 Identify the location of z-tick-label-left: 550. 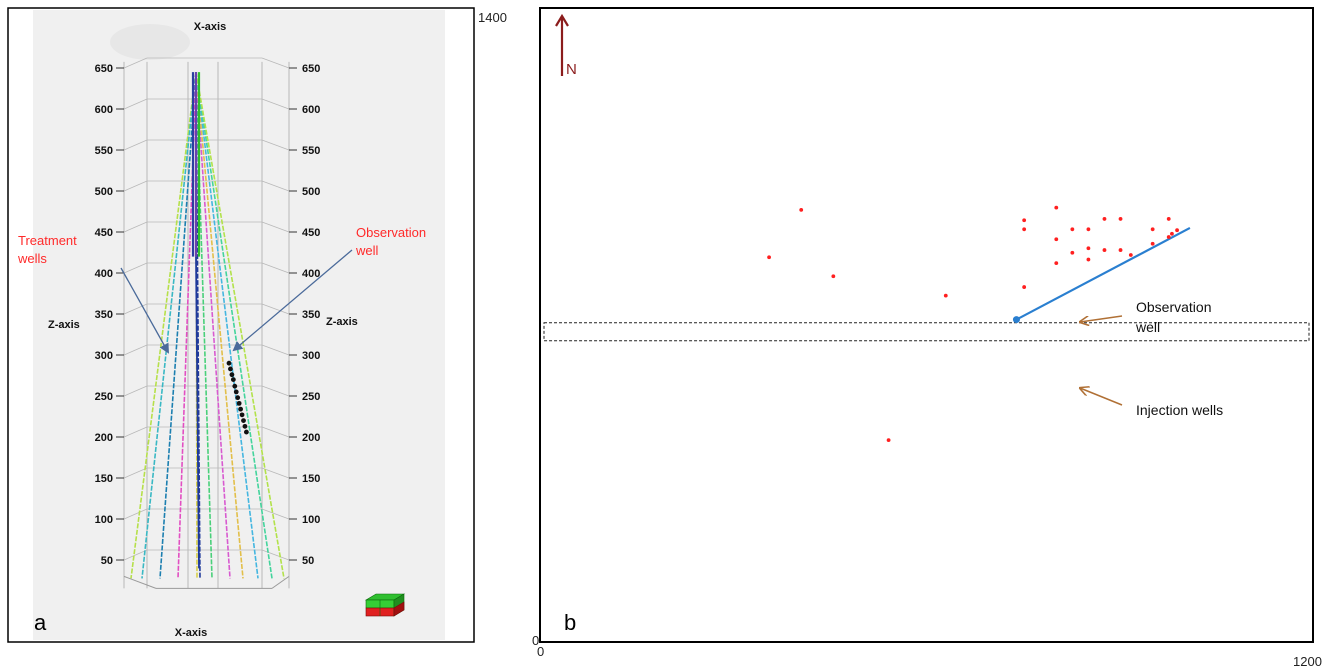
(104, 151).